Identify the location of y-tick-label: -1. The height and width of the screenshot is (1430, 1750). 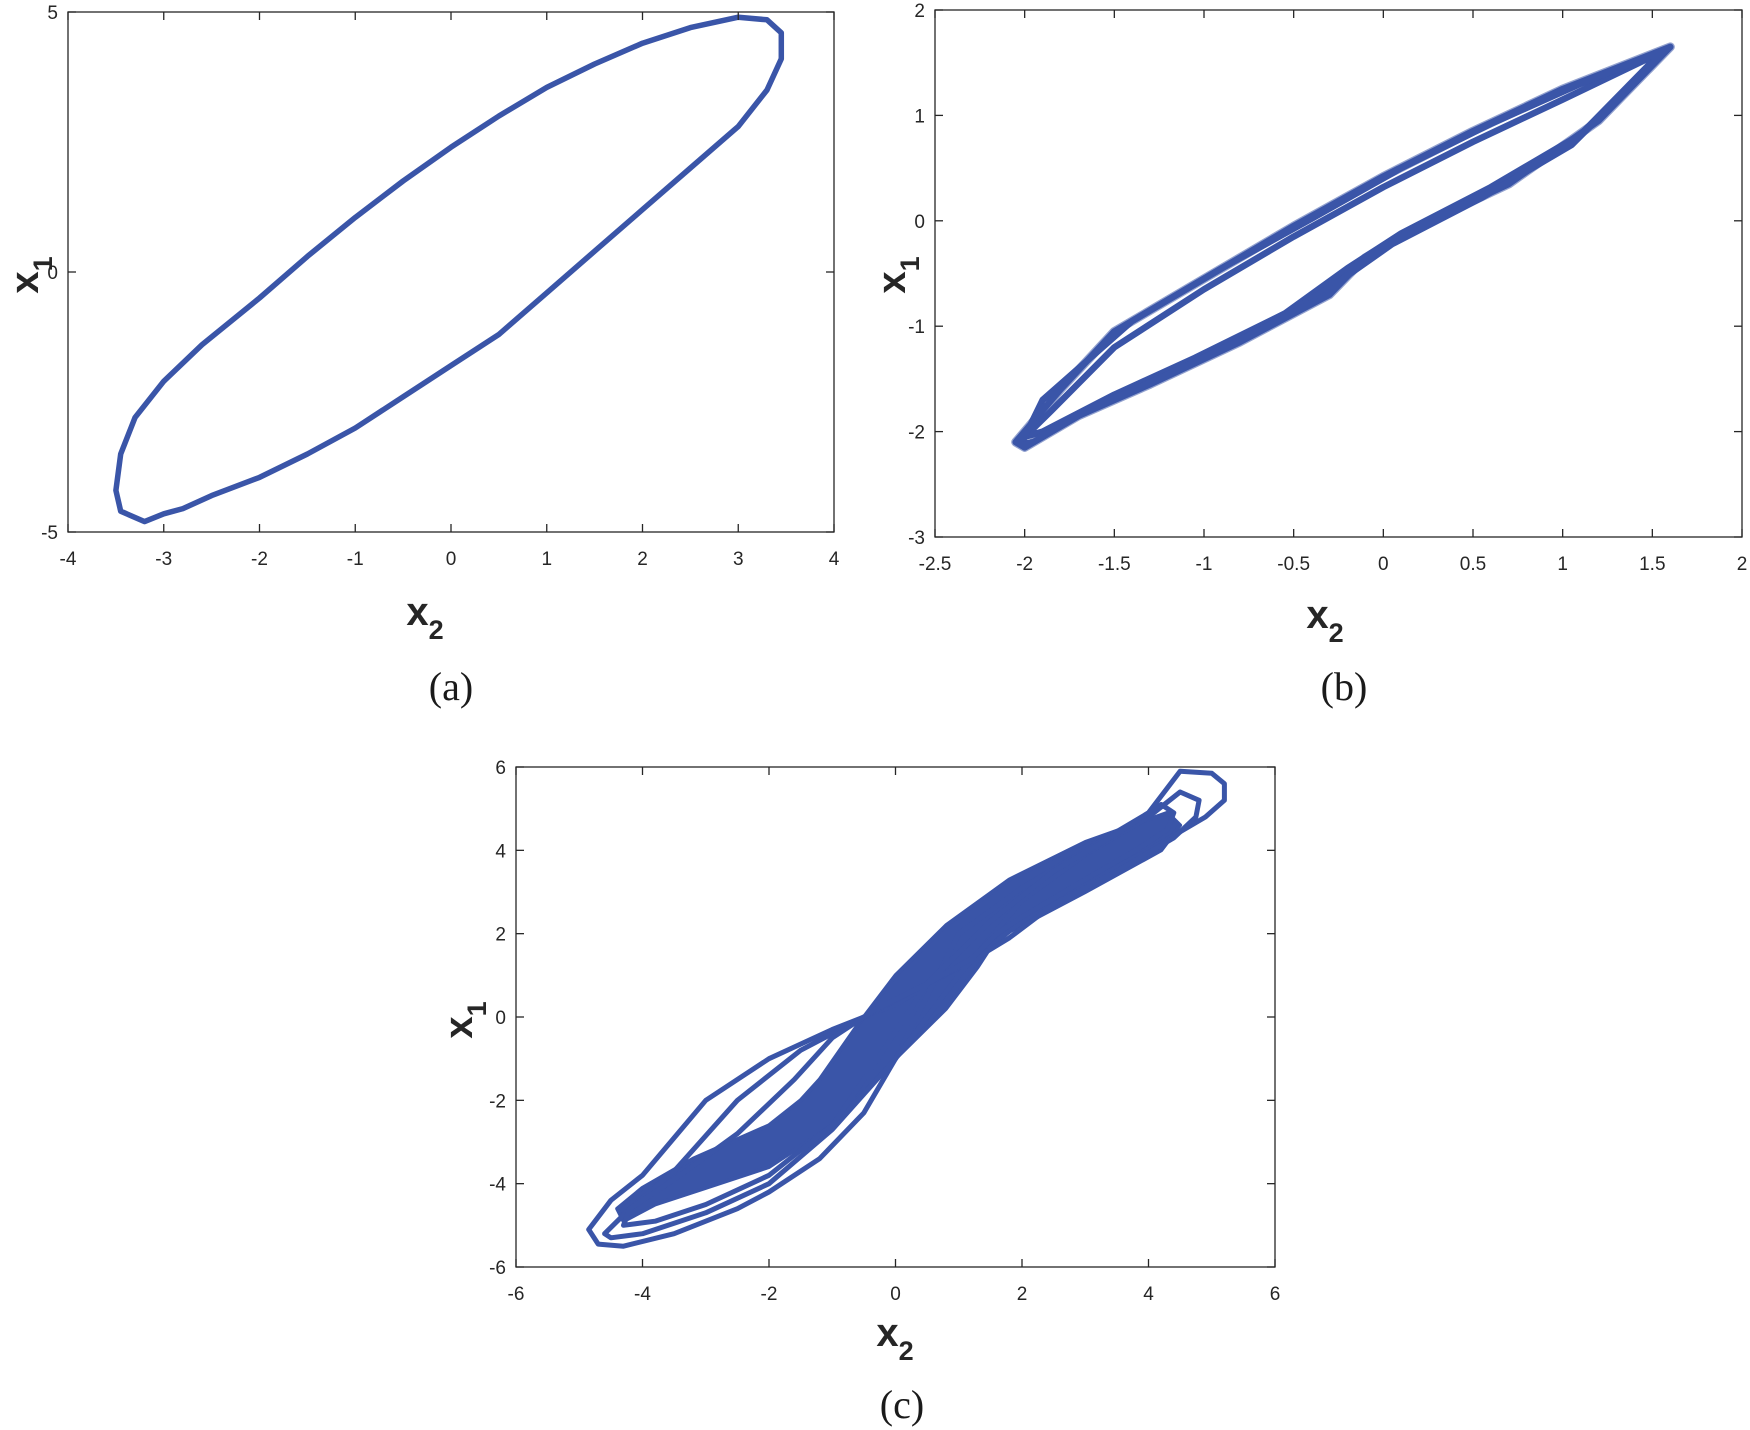
(916, 327).